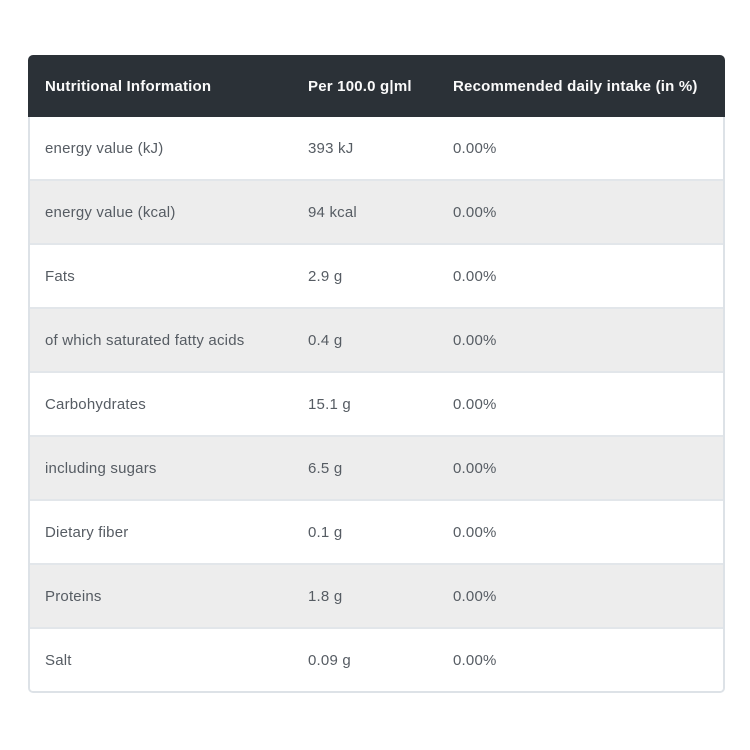  What do you see at coordinates (376, 211) in the screenshot?
I see `table-row: energy value (kcal) 94 kcal 0.00%` at bounding box center [376, 211].